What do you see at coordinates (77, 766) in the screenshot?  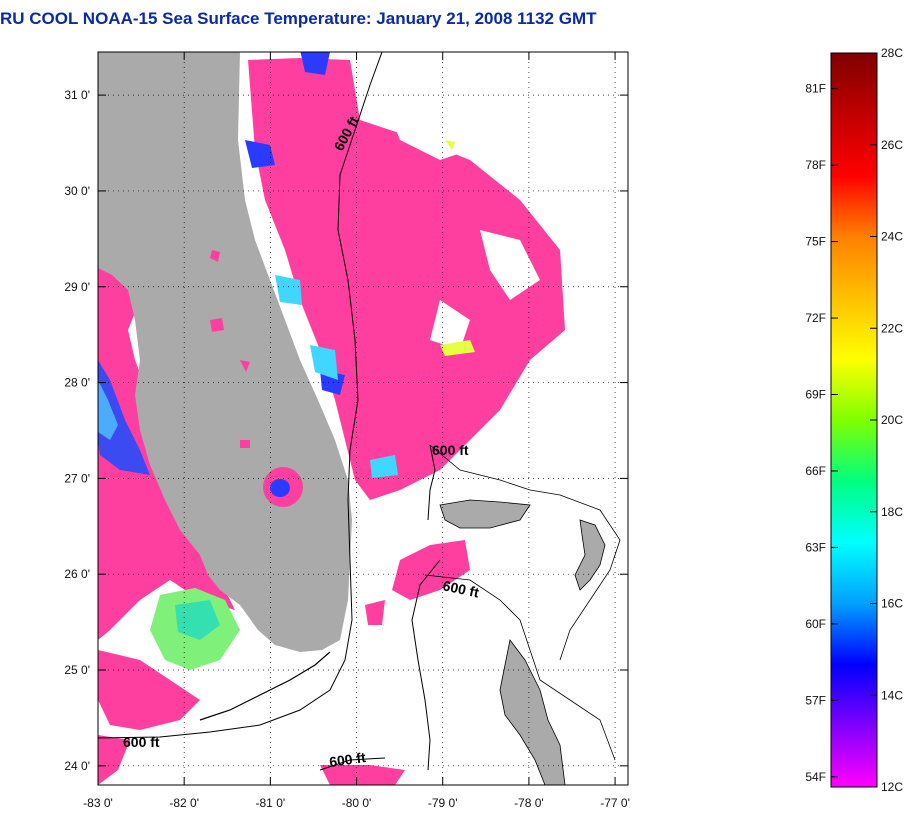 I see `latitude-tick-label: 24 0'` at bounding box center [77, 766].